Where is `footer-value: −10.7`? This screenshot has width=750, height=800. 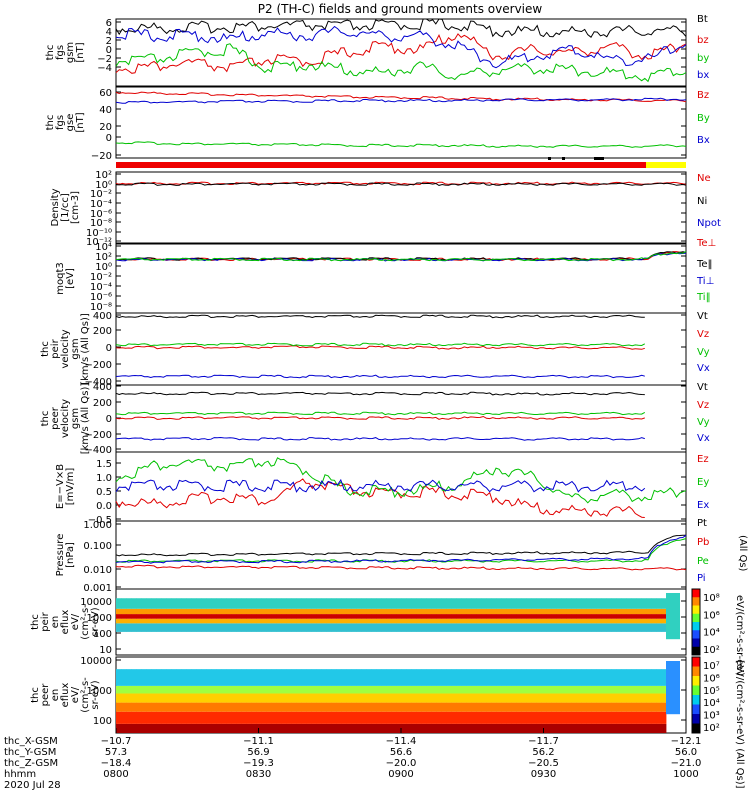 footer-value: −10.7 is located at coordinates (116, 741).